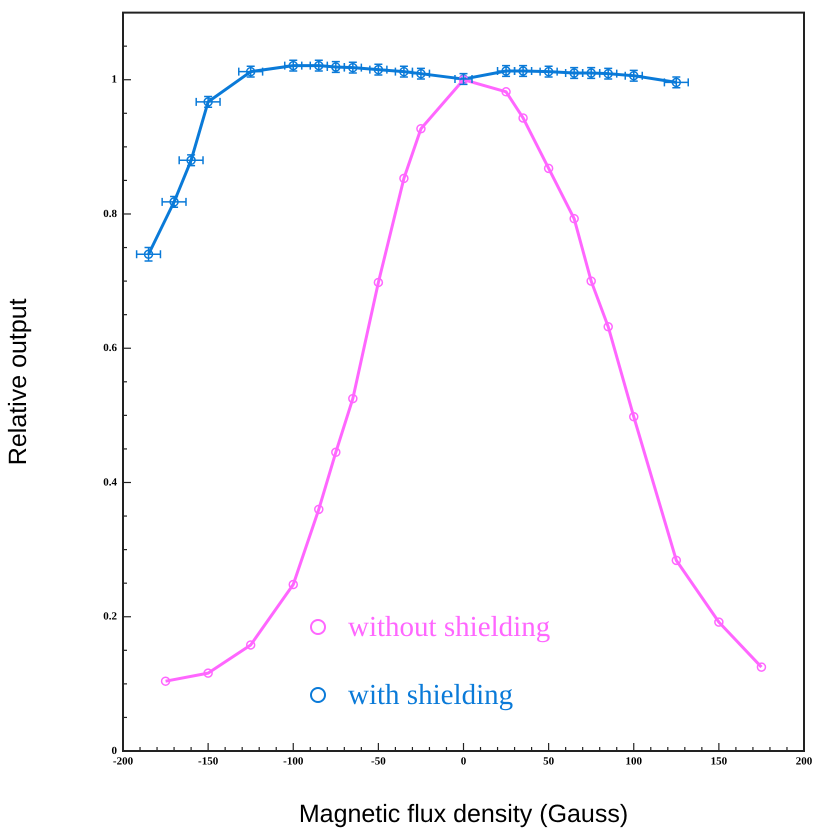 Image resolution: width=823 pixels, height=834 pixels. What do you see at coordinates (115, 750) in the screenshot?
I see `y-tick-label: 0` at bounding box center [115, 750].